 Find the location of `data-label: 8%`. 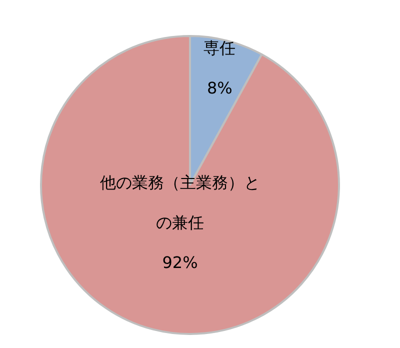

data-label: 8% is located at coordinates (219, 88).